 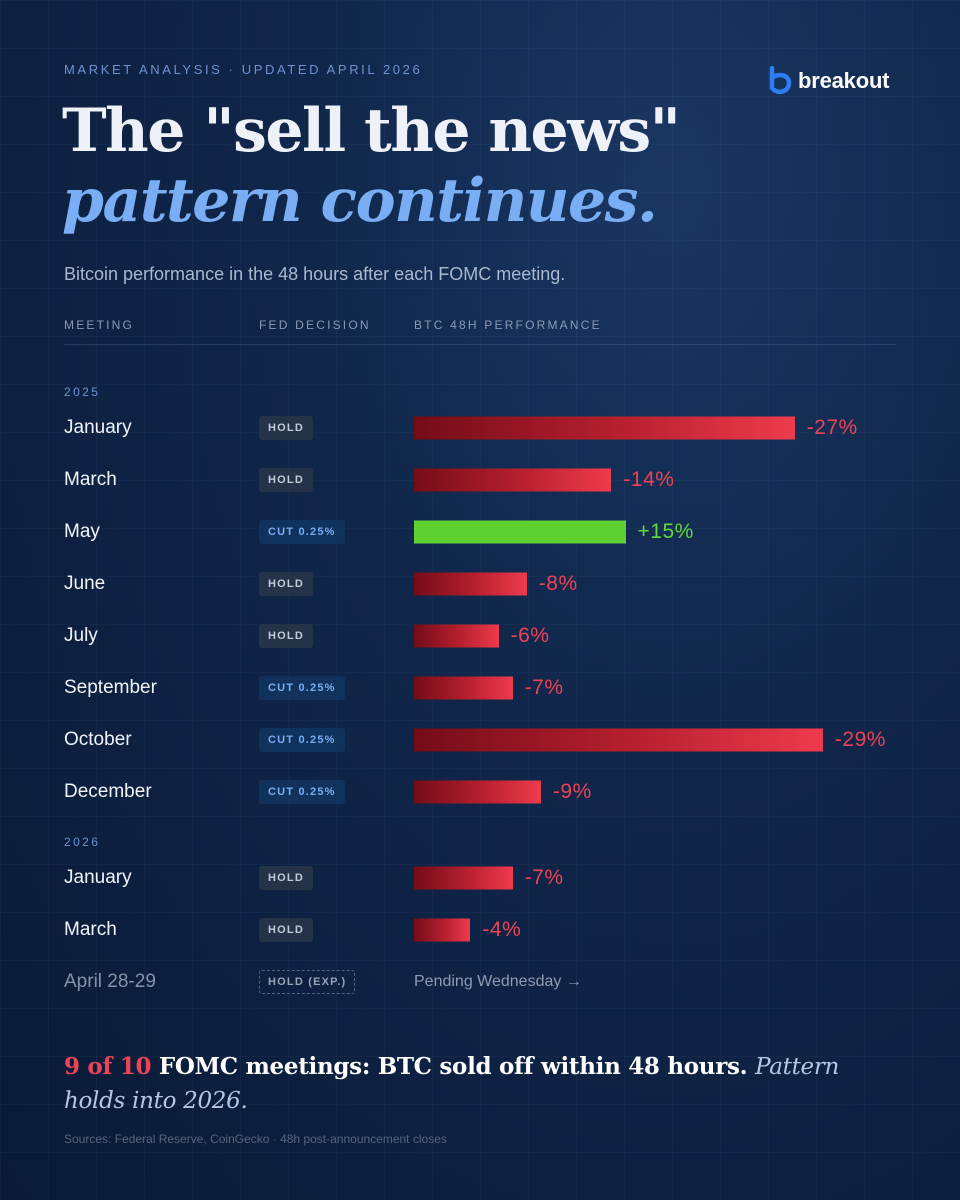 I want to click on performance-value: -14%, so click(x=649, y=479).